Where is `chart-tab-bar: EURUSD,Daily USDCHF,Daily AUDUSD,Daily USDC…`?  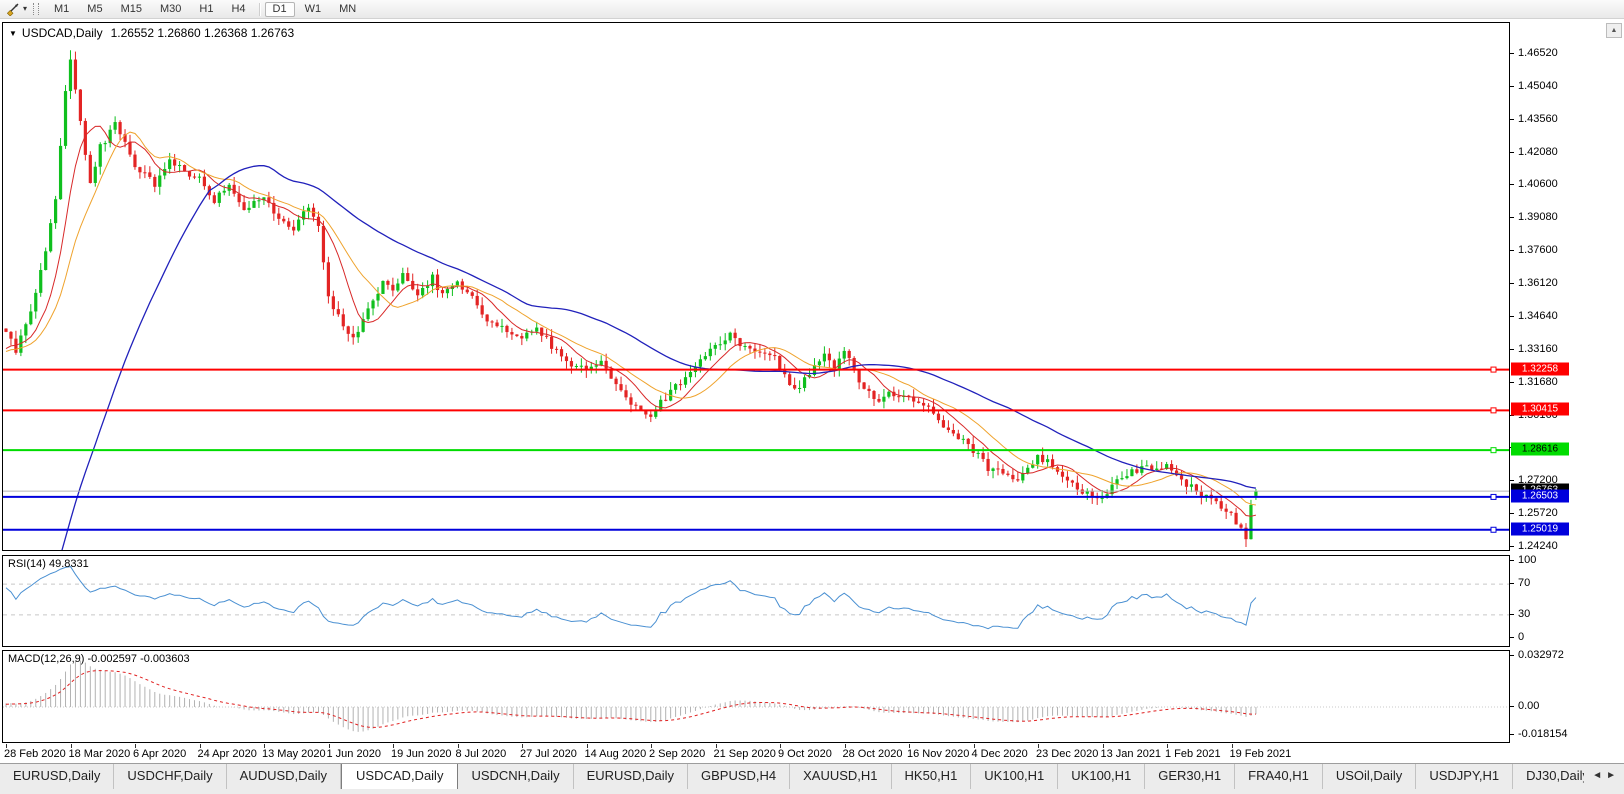 chart-tab-bar: EURUSD,Daily USDCHF,Daily AUDUSD,Daily USDC… is located at coordinates (812, 778).